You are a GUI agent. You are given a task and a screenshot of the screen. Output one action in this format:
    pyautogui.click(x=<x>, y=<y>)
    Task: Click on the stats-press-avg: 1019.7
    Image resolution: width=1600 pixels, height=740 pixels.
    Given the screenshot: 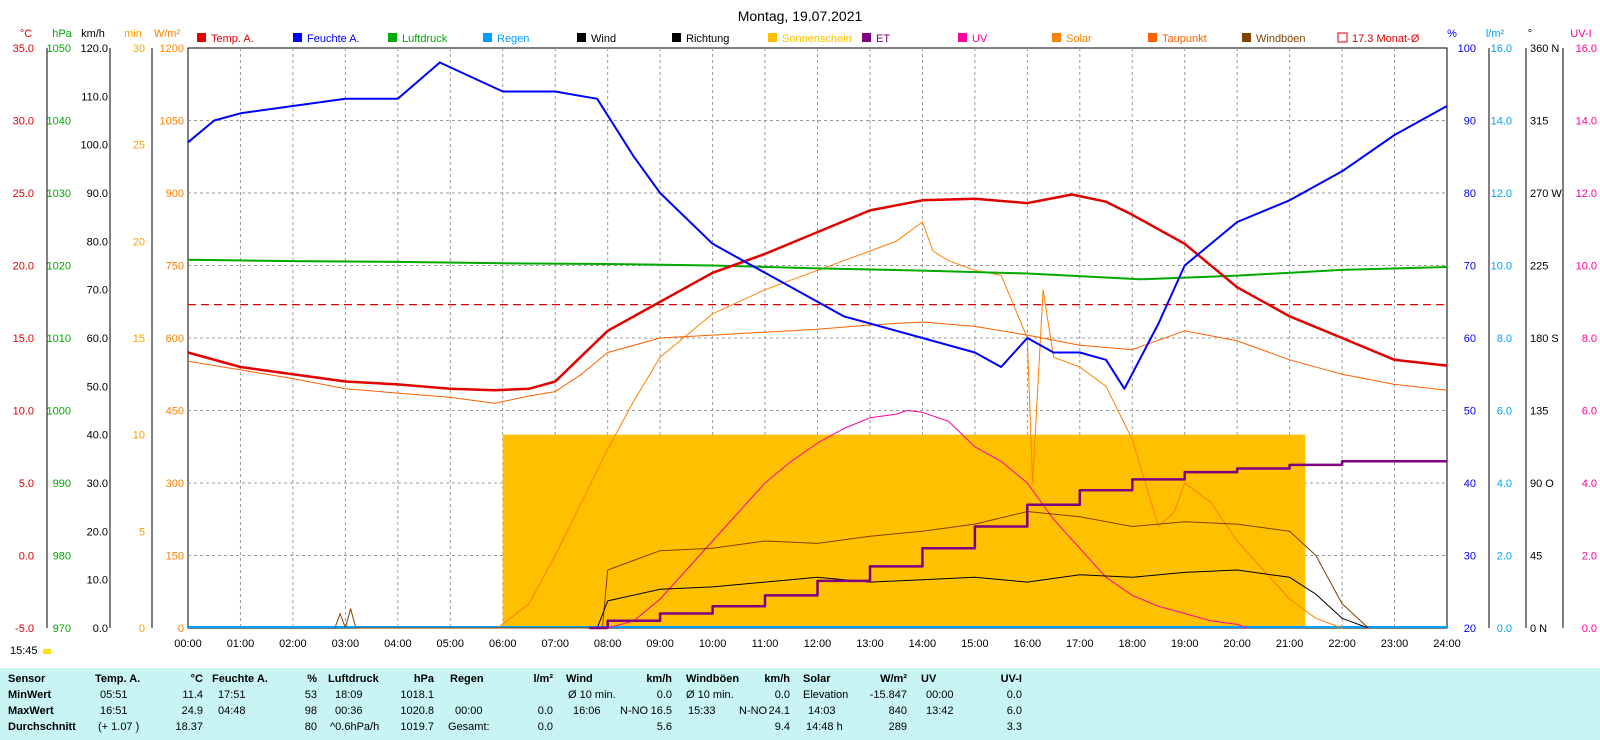 What is the action you would take?
    pyautogui.click(x=417, y=727)
    